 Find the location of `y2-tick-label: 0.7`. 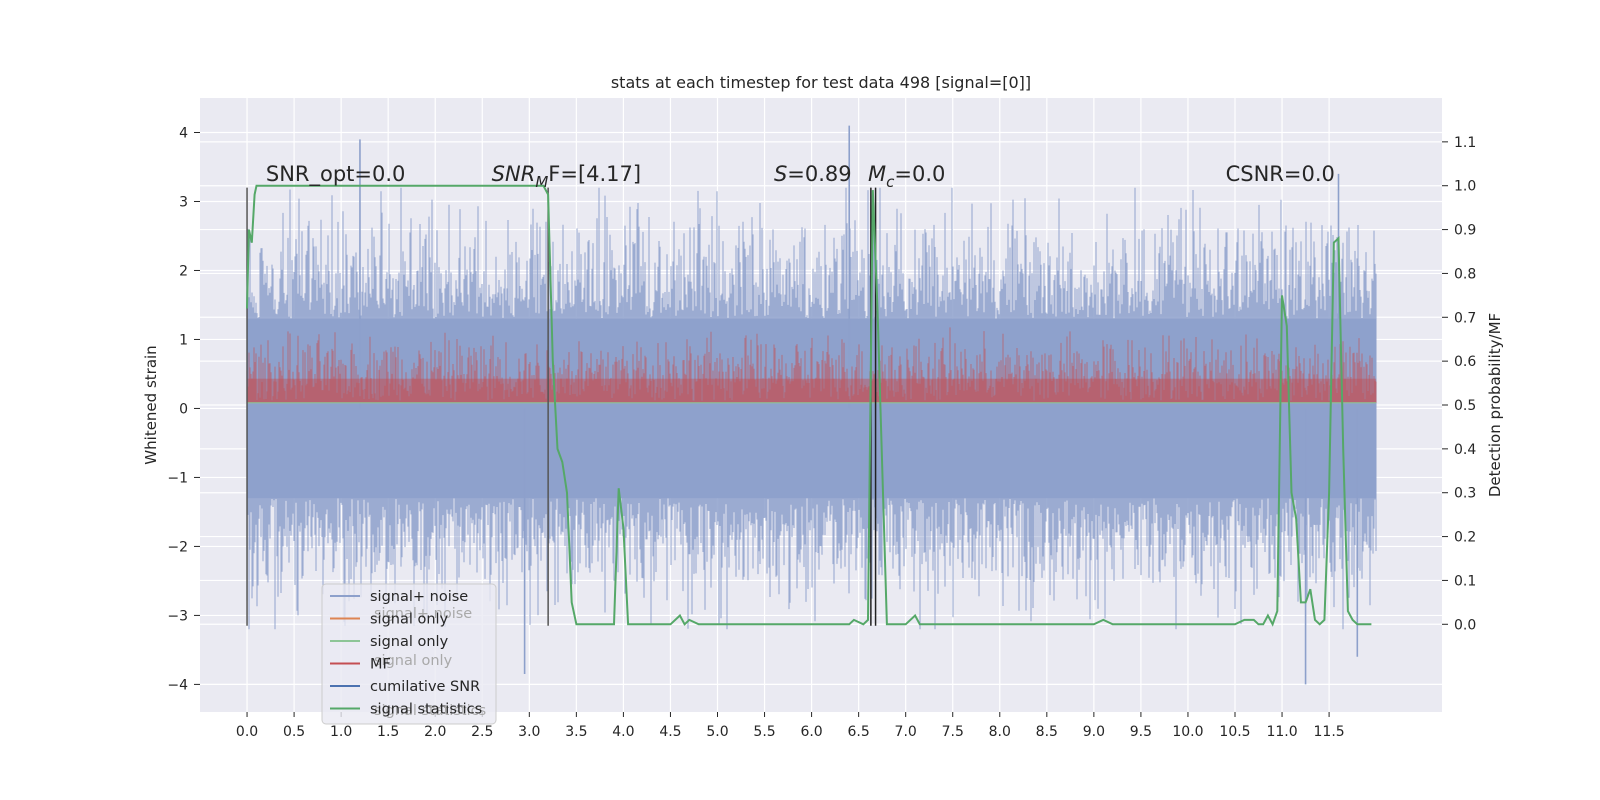

y2-tick-label: 0.7 is located at coordinates (1465, 318).